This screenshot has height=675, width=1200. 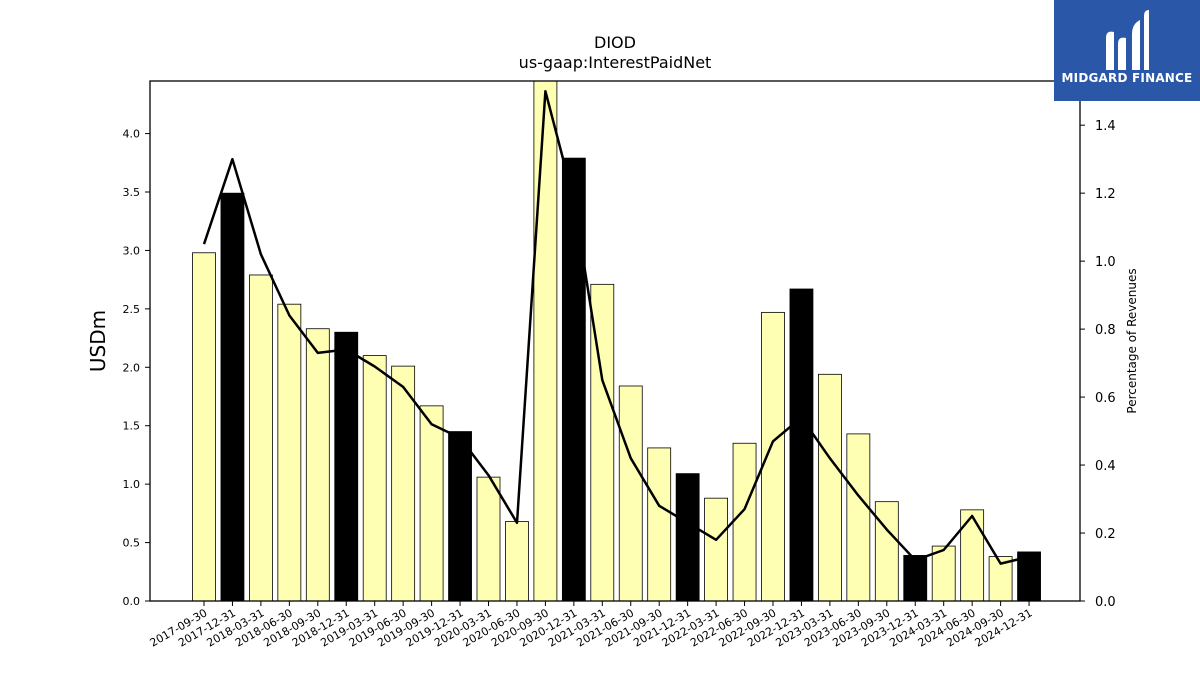 I want to click on left-axis: 0.0 0.5 1.0 1.5 2.0 2.5 3.0 3.5 4.0, so click(x=136, y=368).